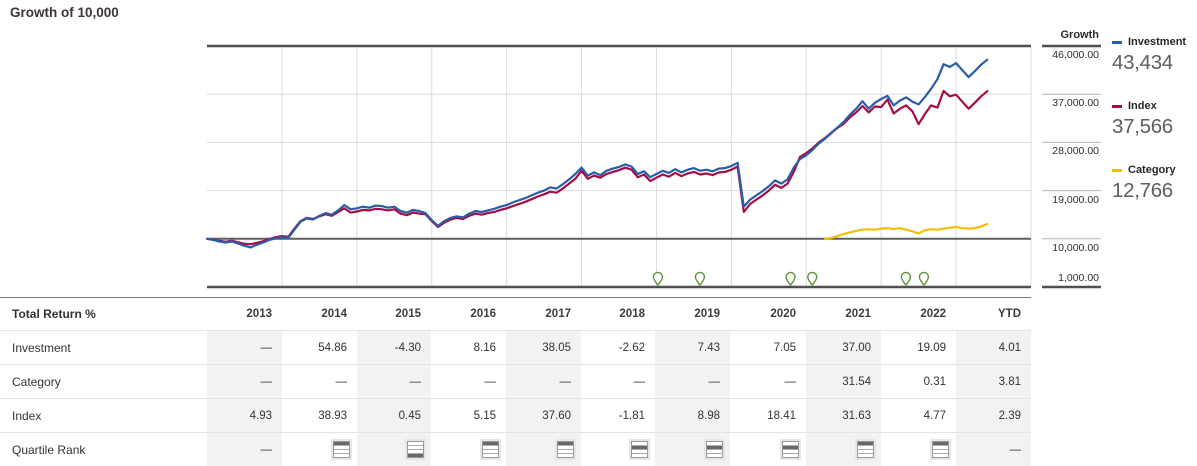 This screenshot has width=1197, height=466. What do you see at coordinates (918, 415) in the screenshot?
I see `table-cell: 4.77` at bounding box center [918, 415].